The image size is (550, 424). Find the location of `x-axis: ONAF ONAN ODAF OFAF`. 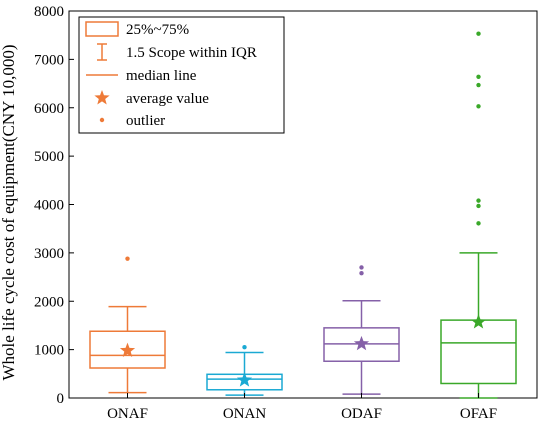

x-axis: ONAF ONAN ODAF OFAF is located at coordinates (302, 407).